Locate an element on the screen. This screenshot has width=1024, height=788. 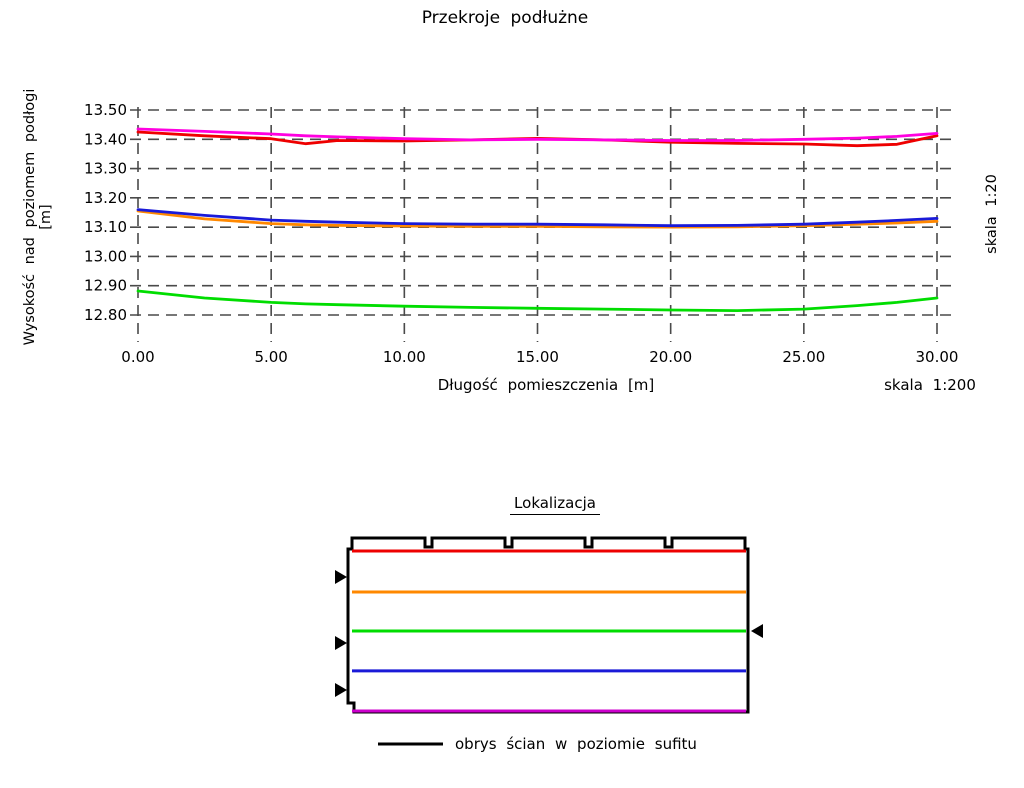
series-line-green-section is located at coordinates (537, 301).